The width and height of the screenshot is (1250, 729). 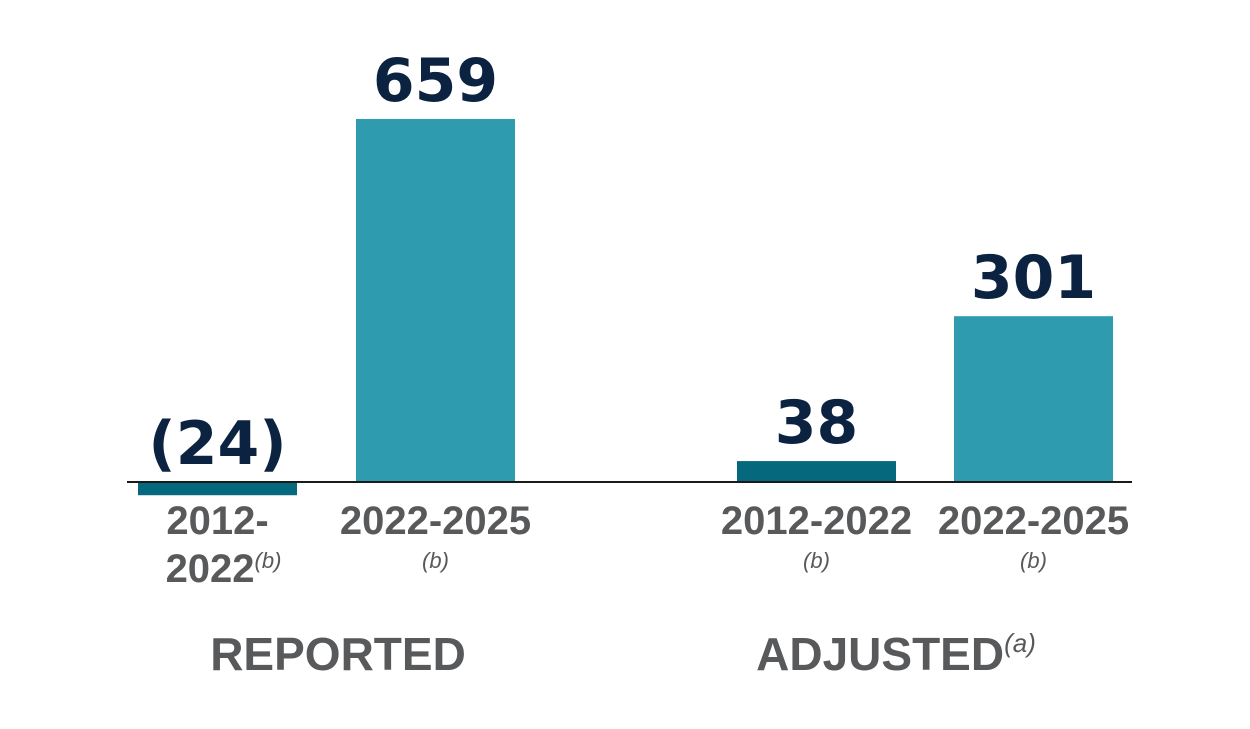 I want to click on category-label-4: 2022-2025, so click(x=1033, y=521).